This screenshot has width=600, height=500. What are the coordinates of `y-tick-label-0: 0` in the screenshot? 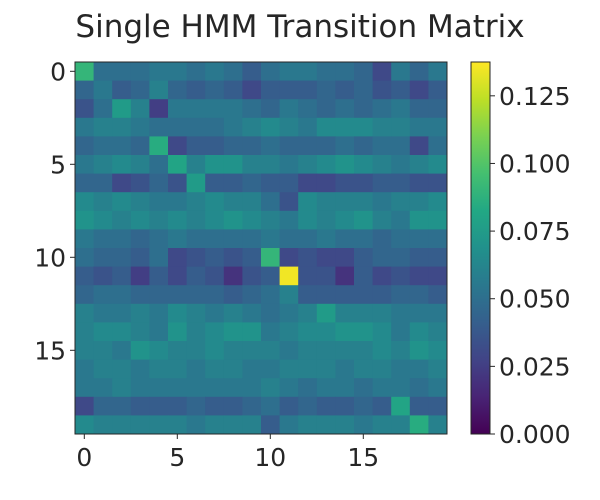 It's located at (58, 71).